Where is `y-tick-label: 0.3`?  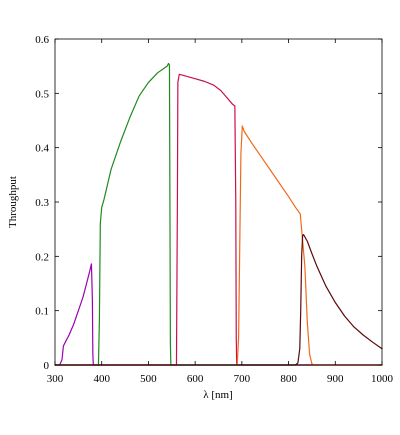
y-tick-label: 0.3 is located at coordinates (42, 203).